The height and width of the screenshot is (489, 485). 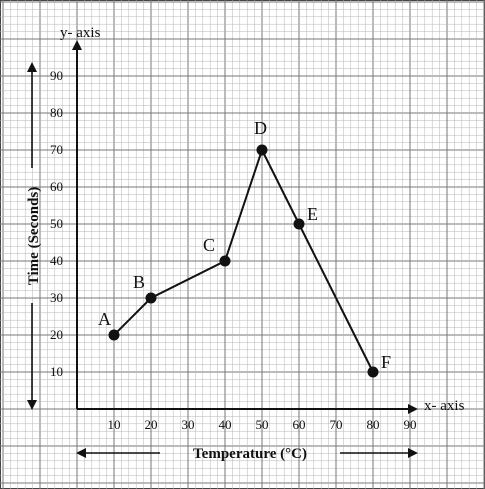 I want to click on x-tick-label: 70, so click(x=336, y=424).